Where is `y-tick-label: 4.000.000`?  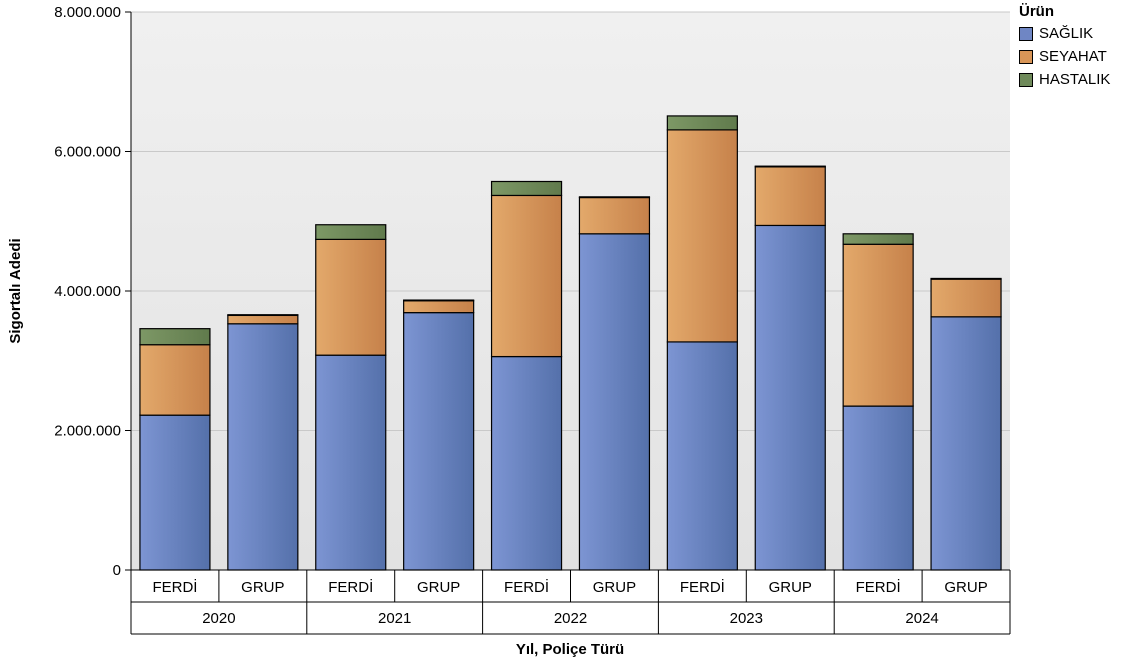
y-tick-label: 4.000.000 is located at coordinates (87, 291).